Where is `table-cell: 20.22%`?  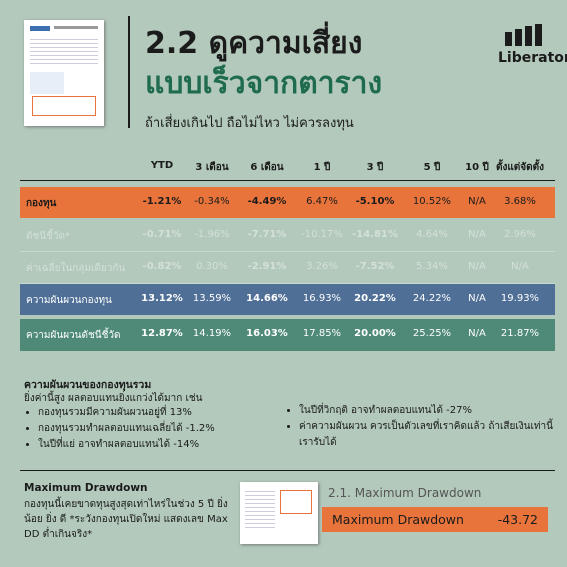
table-cell: 20.22% is located at coordinates (375, 298).